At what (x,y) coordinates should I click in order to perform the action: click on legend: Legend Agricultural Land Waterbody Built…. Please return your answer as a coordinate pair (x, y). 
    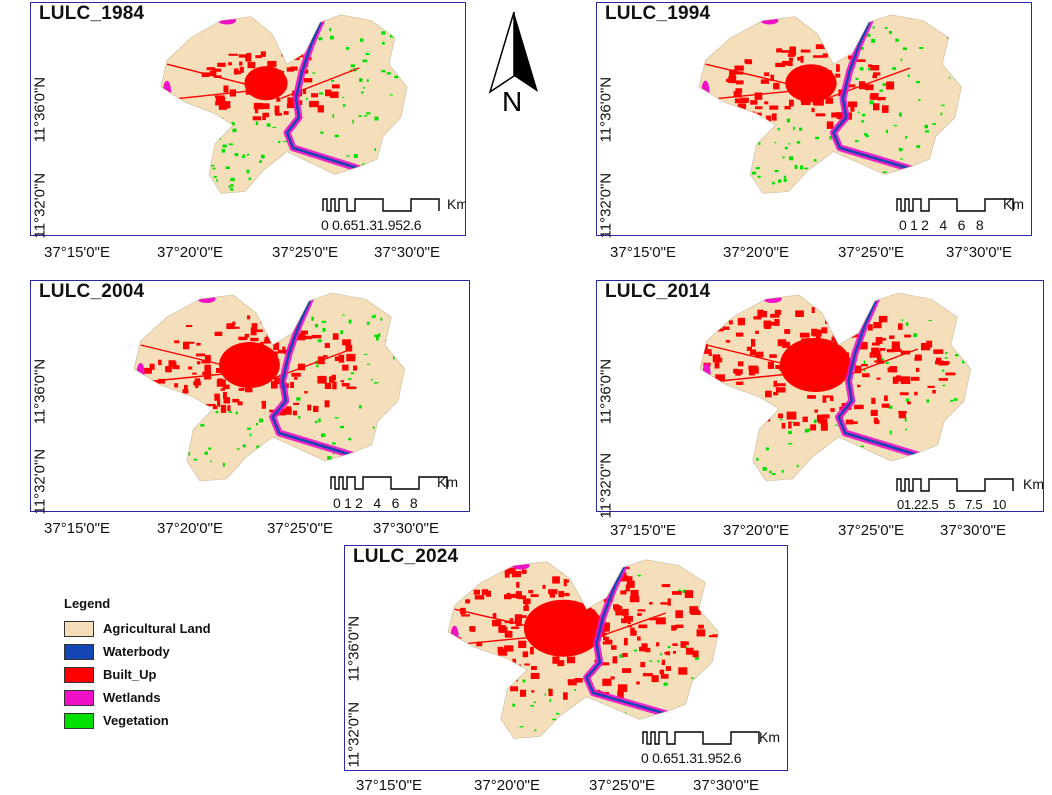
    Looking at the image, I should click on (137, 664).